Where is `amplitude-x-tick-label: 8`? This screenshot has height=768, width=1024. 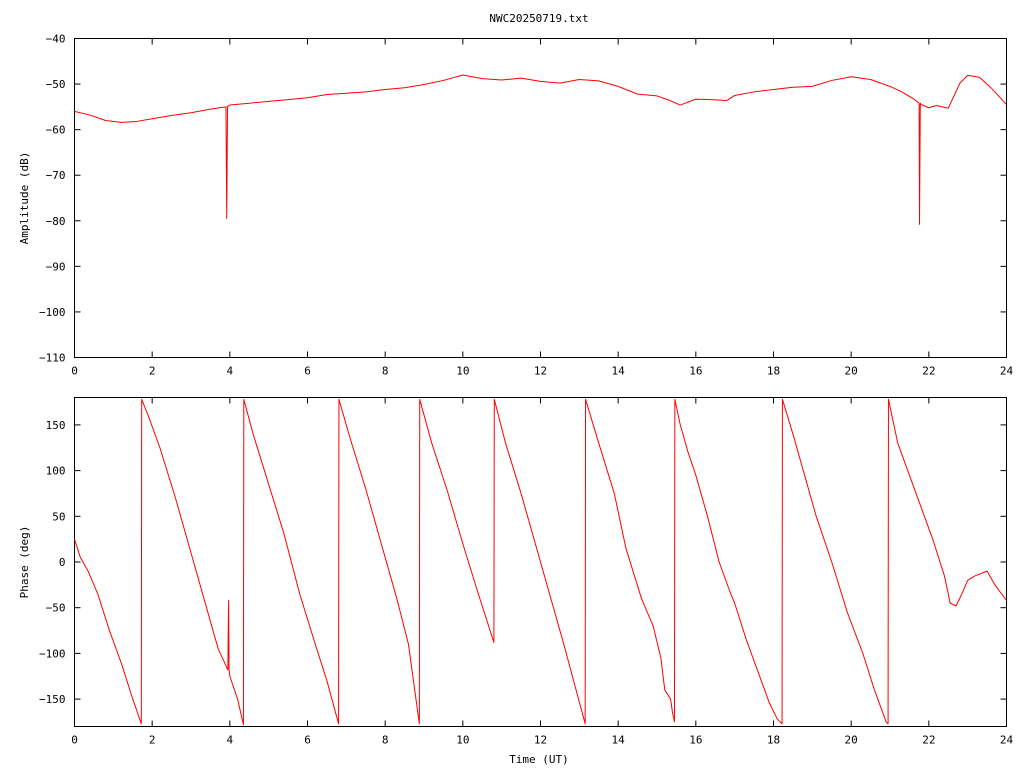 amplitude-x-tick-label: 8 is located at coordinates (385, 371).